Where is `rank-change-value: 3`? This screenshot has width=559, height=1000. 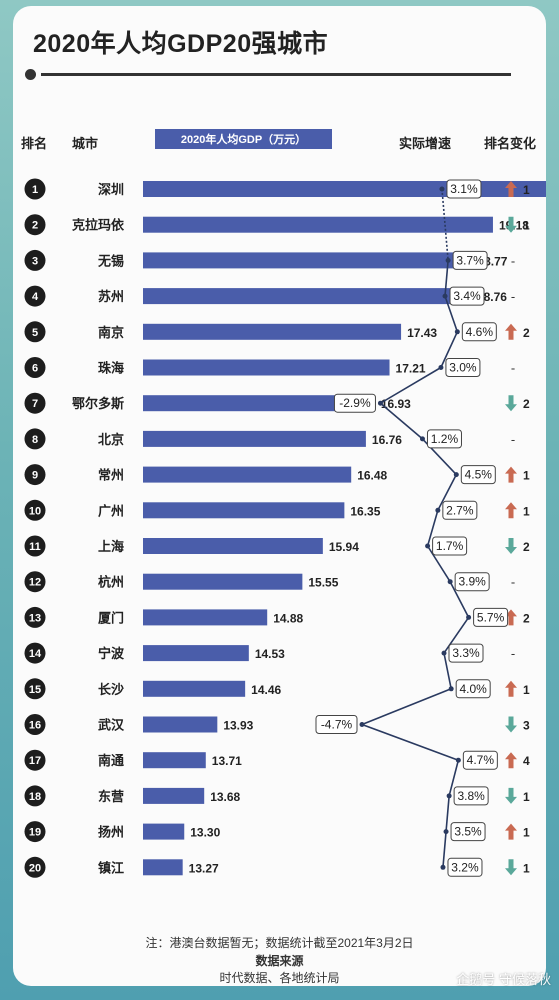
rank-change-value: 3 is located at coordinates (526, 726).